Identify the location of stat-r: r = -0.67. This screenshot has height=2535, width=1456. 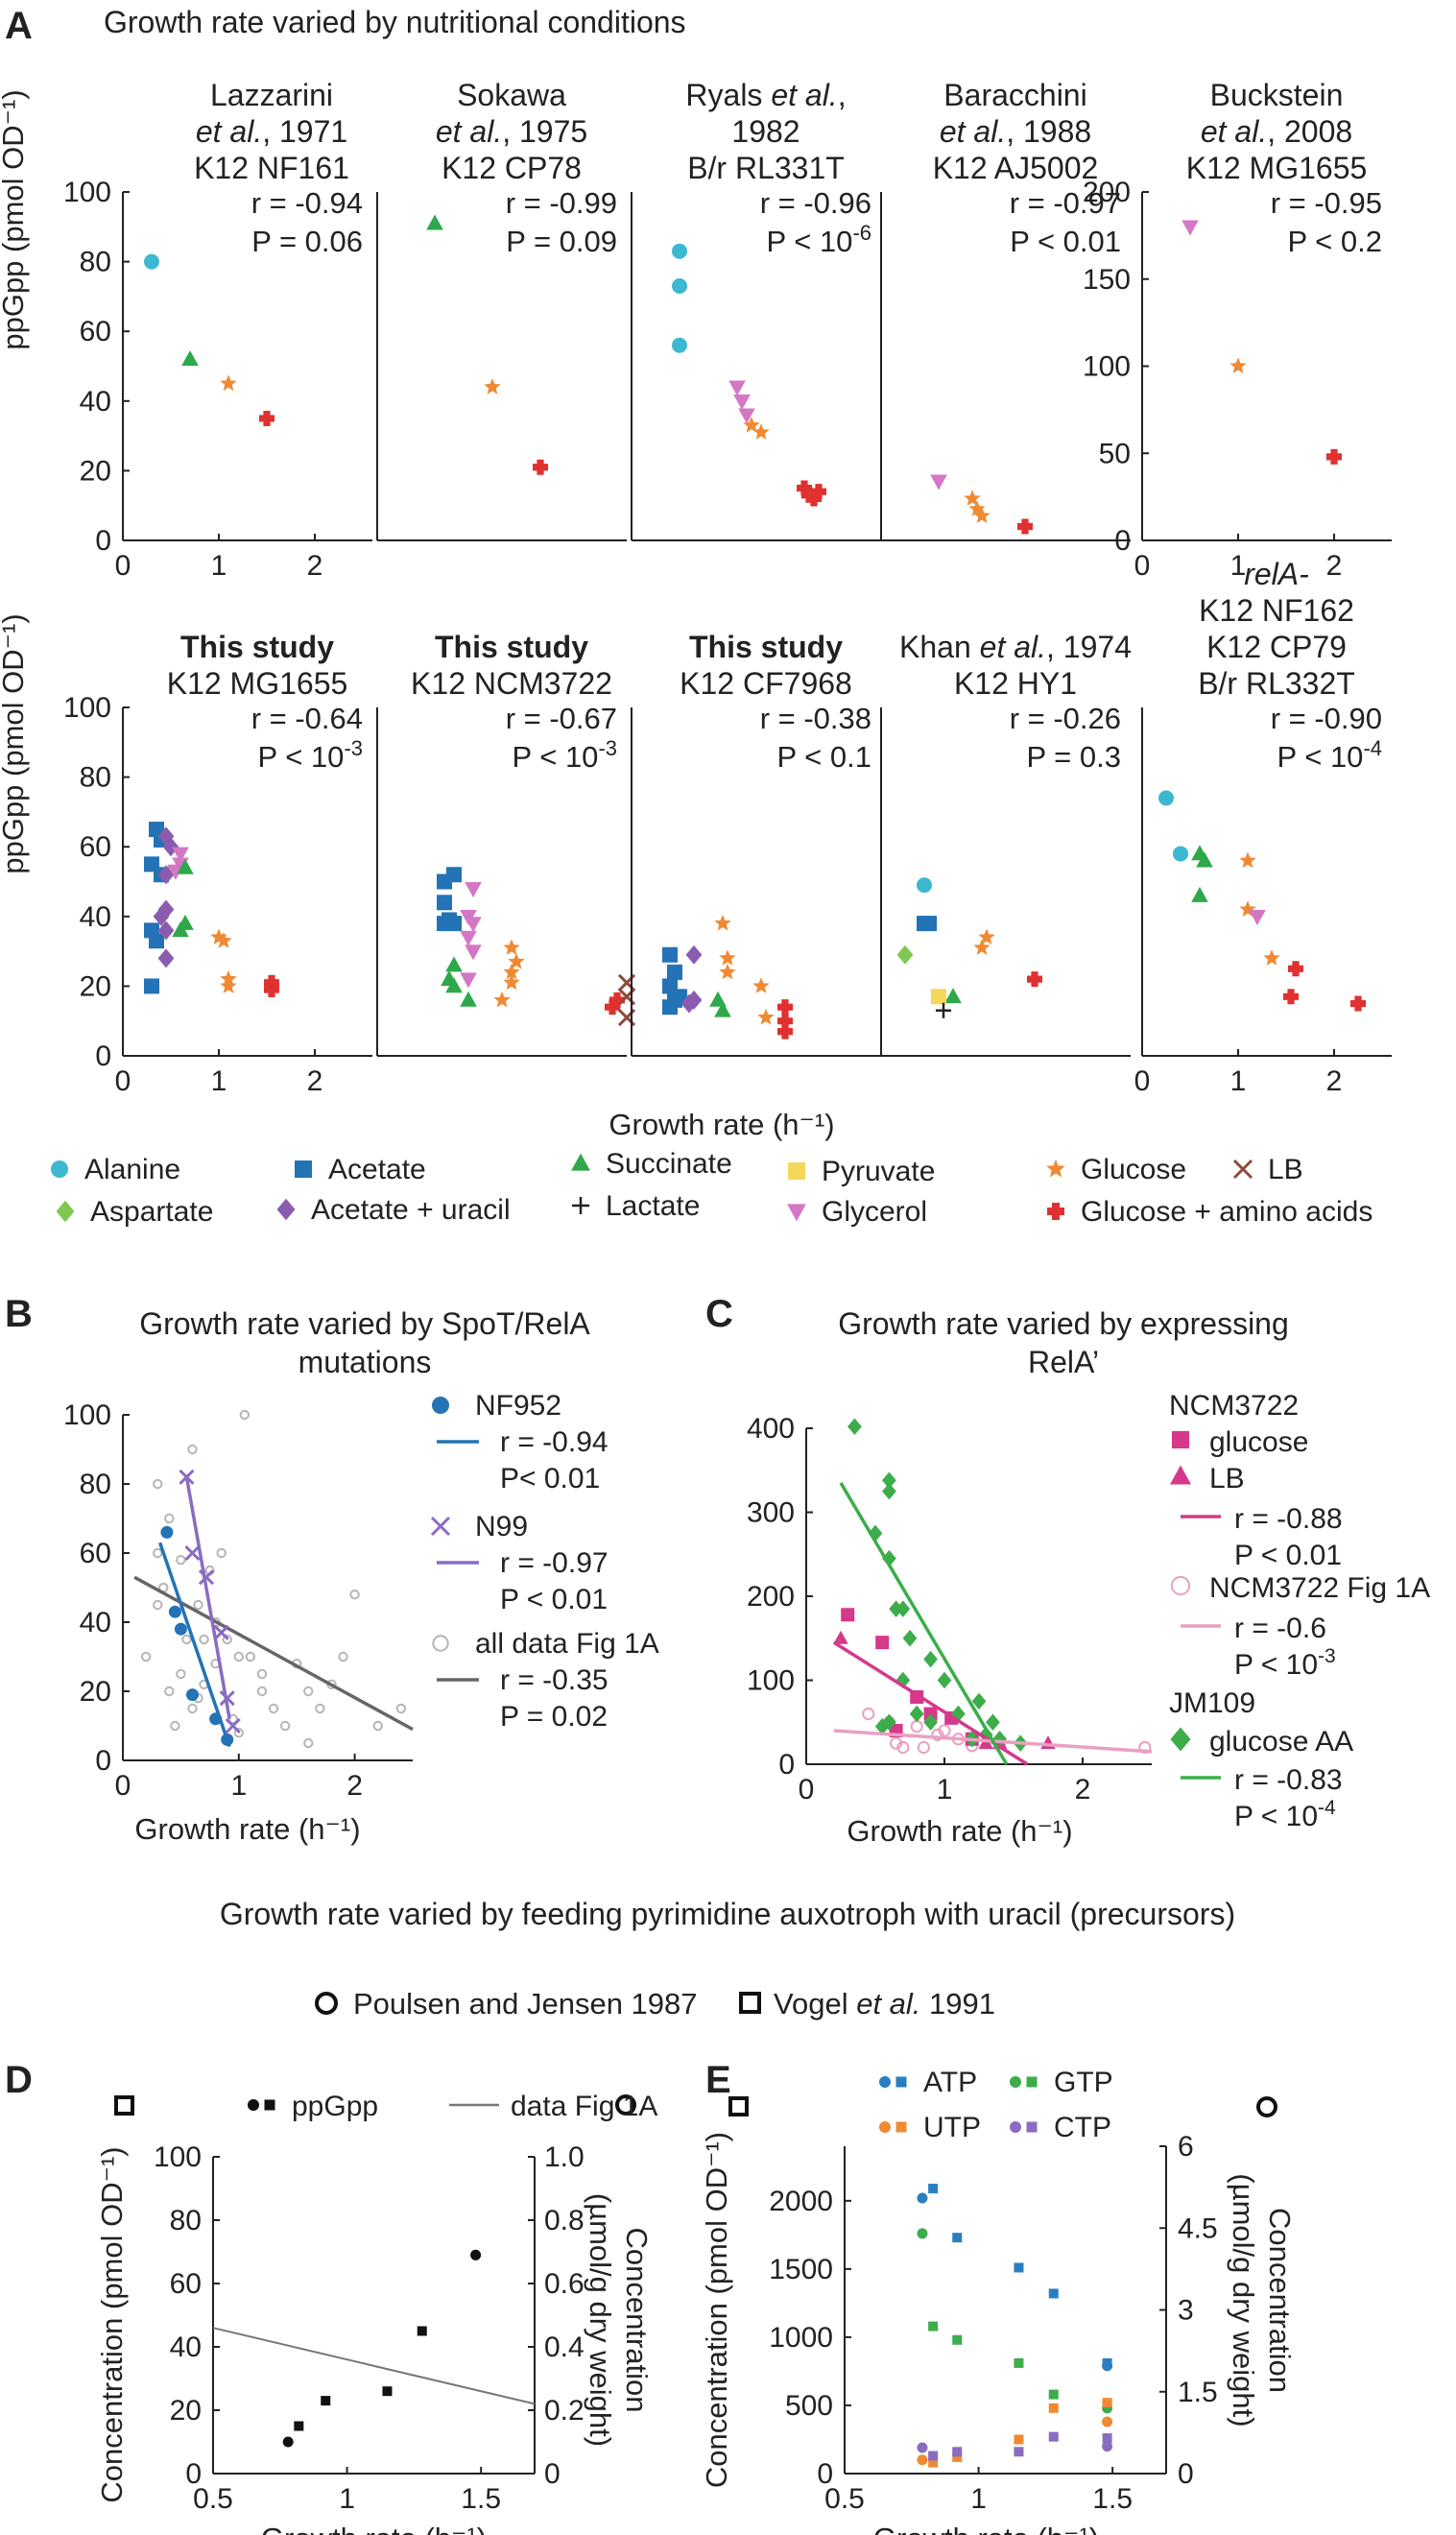
(561, 718).